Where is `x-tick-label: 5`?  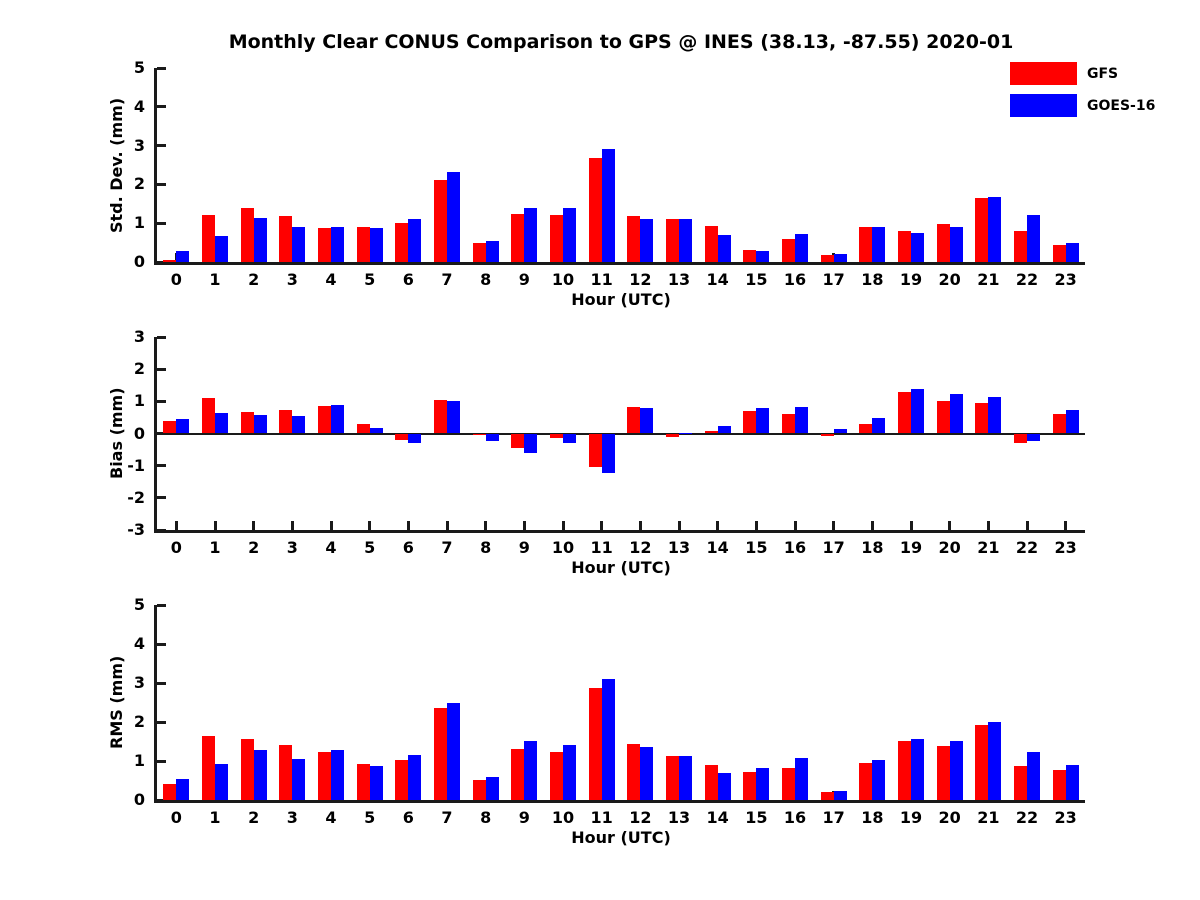 x-tick-label: 5 is located at coordinates (370, 817).